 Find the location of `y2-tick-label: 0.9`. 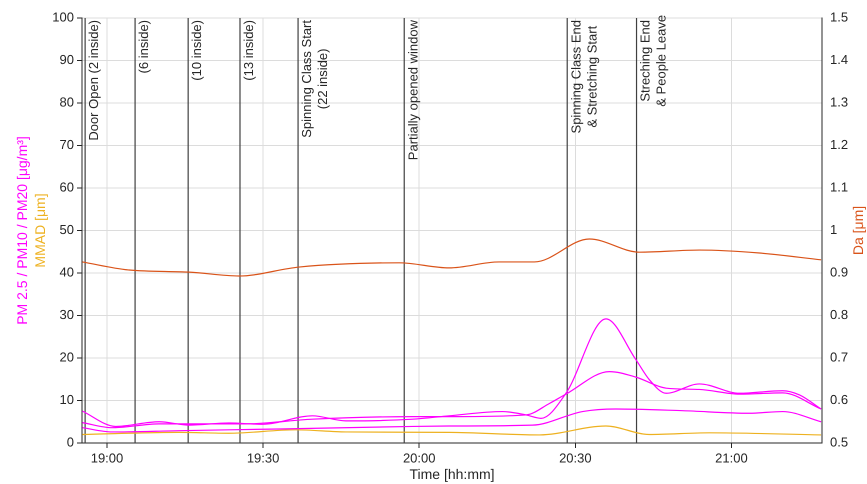

y2-tick-label: 0.9 is located at coordinates (839, 272).